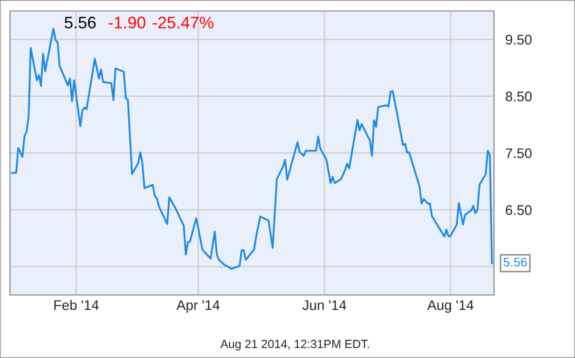  I want to click on y-tick-label: 7.50, so click(519, 153).